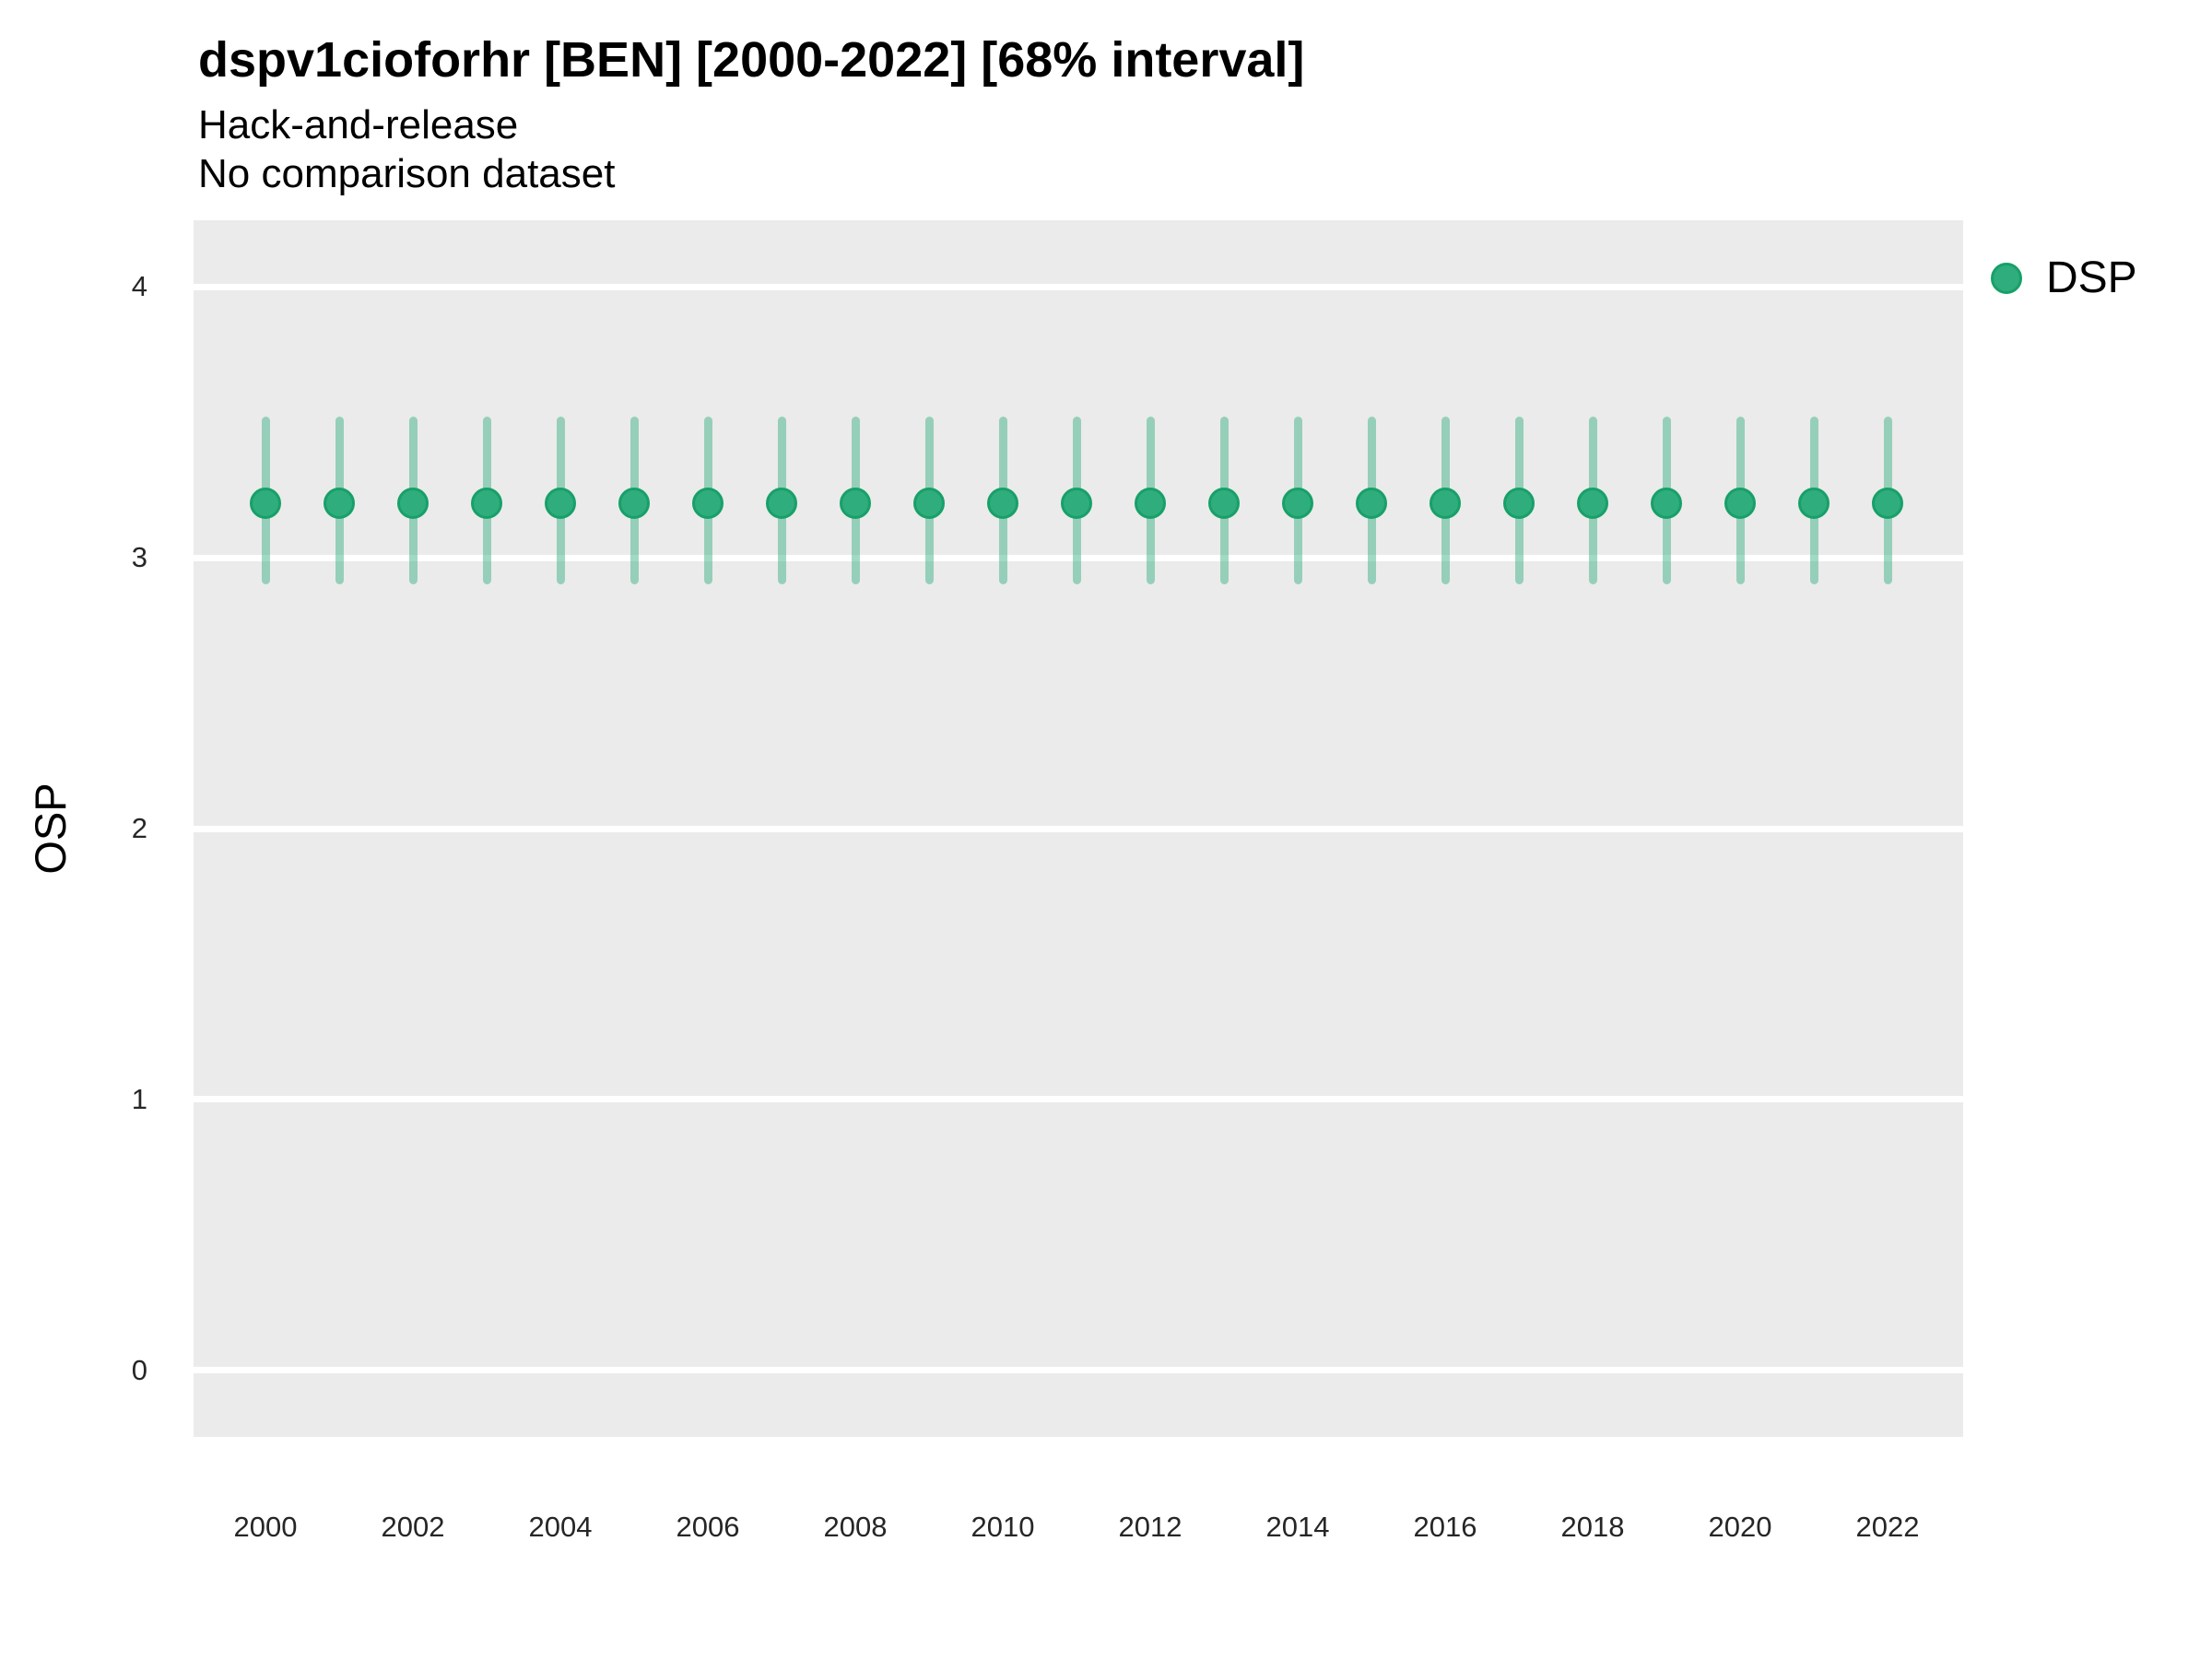 Image resolution: width=2212 pixels, height=1659 pixels. Describe the element at coordinates (1887, 1527) in the screenshot. I see `x-tick-label-2022: 2022` at that location.